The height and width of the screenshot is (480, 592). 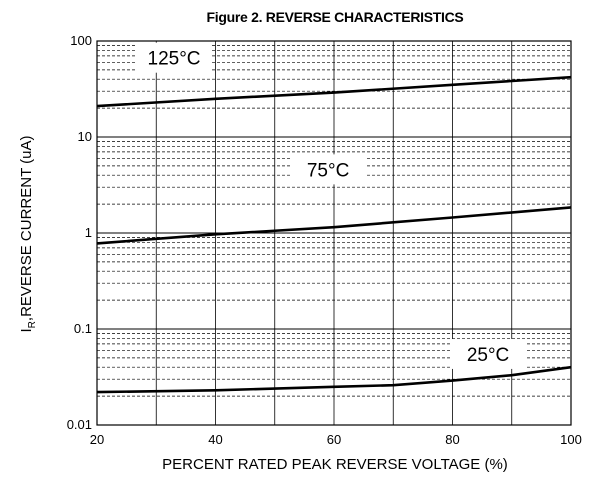 I want to click on x-tick-label: 60, so click(x=334, y=439).